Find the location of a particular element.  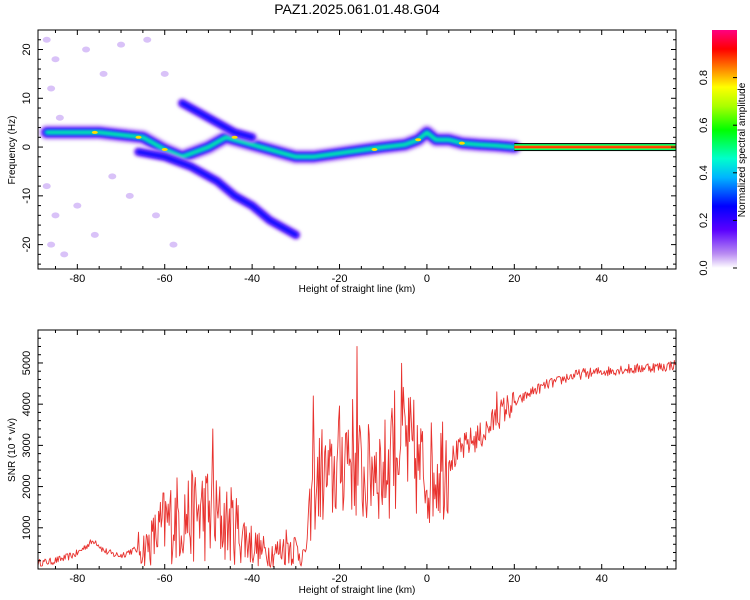

y-tick-label: 10 is located at coordinates (27, 98).